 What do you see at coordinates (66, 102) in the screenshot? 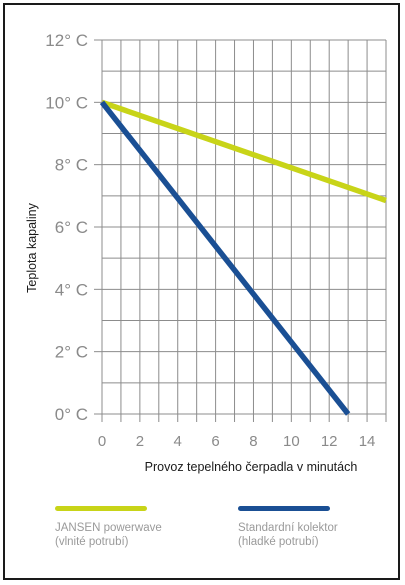
I see `y-tick-label: 10° C` at bounding box center [66, 102].